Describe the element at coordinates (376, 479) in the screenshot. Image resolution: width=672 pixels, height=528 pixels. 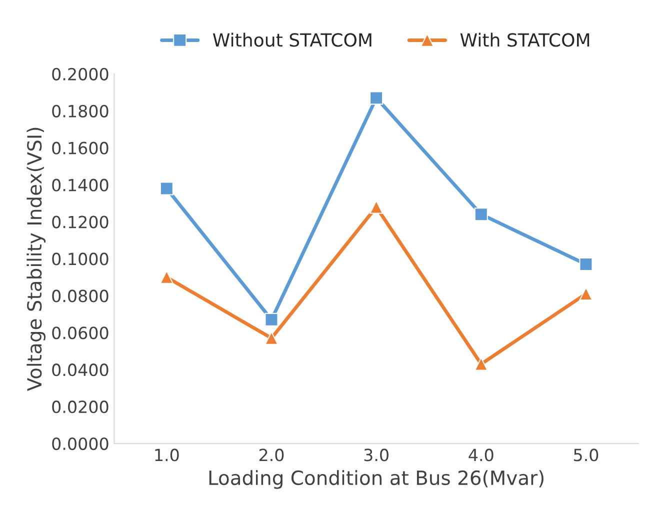
I see `x-axis-title: Loading Condition at Bus 26(Mvar)` at that location.